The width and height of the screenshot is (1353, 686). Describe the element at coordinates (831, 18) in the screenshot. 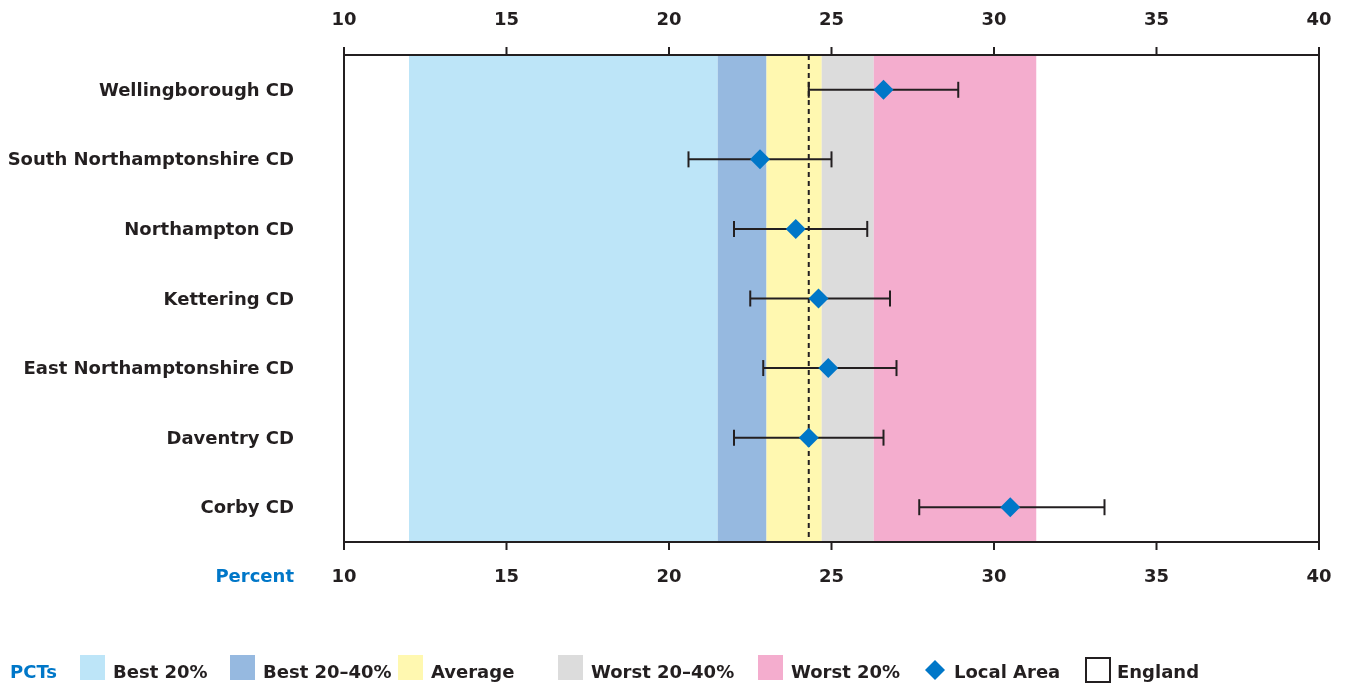

I see `x2-tick-label: 25` at that location.